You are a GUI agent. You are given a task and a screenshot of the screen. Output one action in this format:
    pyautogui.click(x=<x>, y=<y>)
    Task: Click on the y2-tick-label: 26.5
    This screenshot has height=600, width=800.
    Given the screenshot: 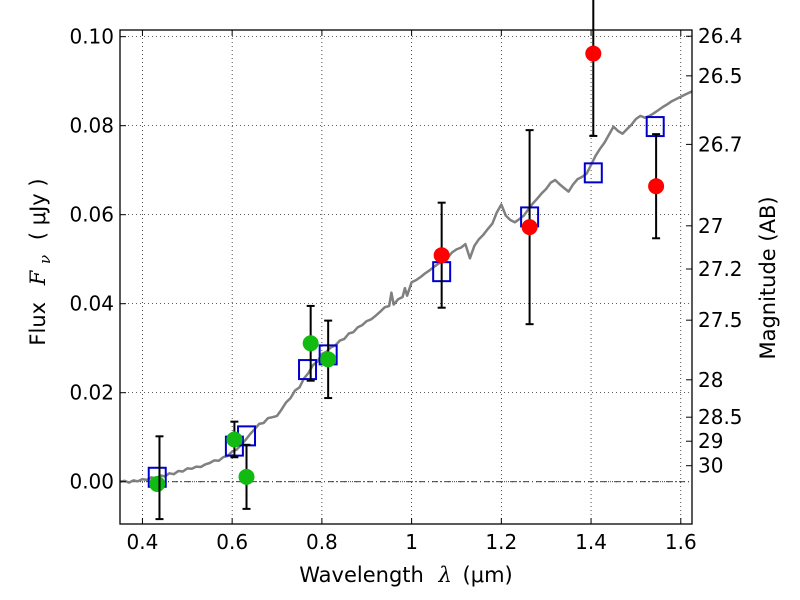 What is the action you would take?
    pyautogui.click(x=720, y=76)
    